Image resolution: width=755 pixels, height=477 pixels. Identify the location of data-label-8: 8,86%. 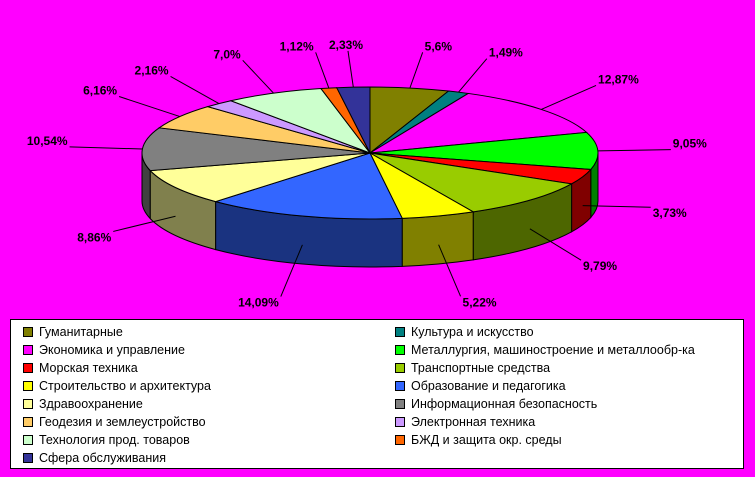
(94, 237).